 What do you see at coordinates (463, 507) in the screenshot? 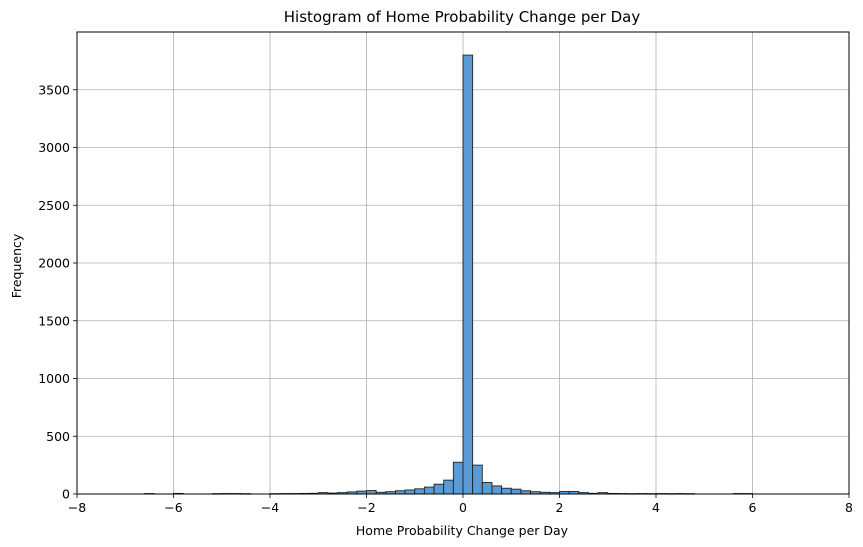
I see `x-tick-label: 0` at bounding box center [463, 507].